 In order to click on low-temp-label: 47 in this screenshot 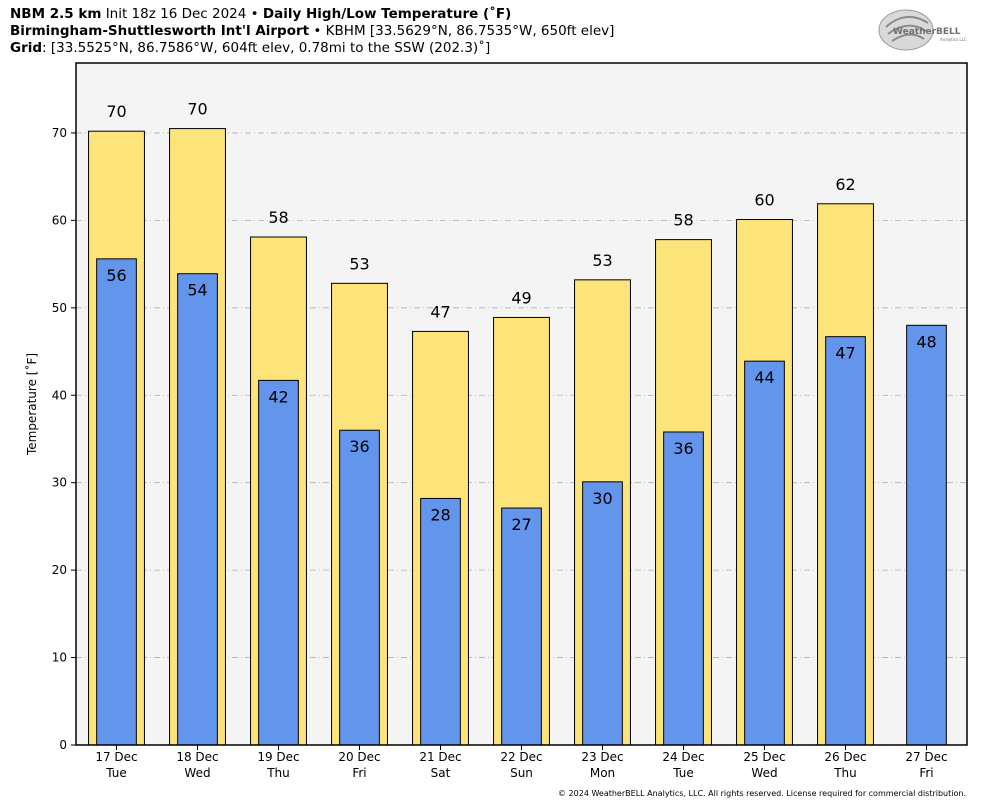, I will do `click(845, 353)`.